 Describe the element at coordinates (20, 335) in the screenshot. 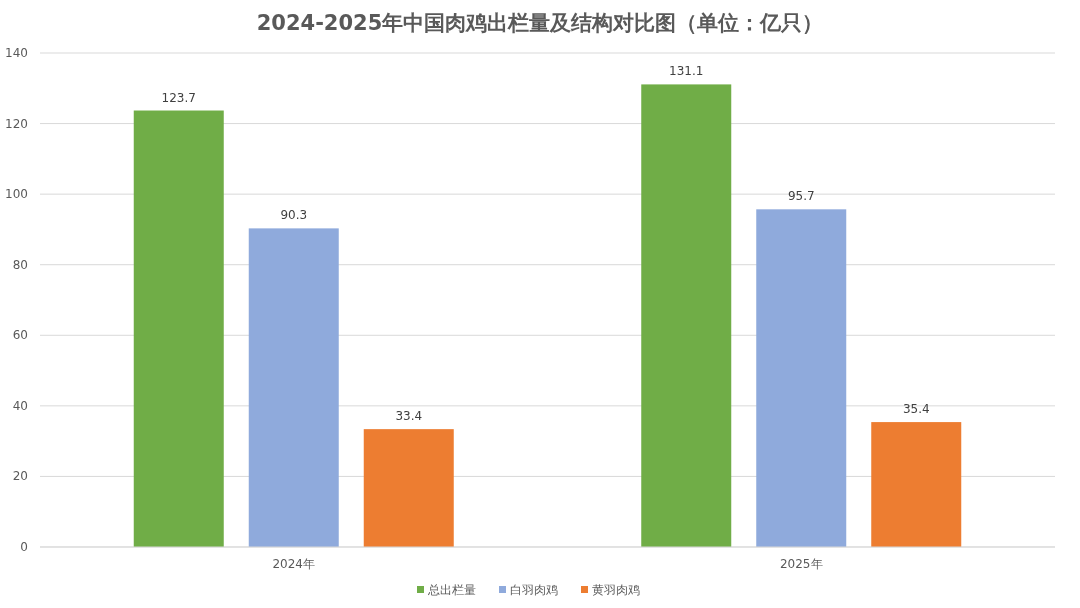

I see `y-tick-label: 60` at that location.